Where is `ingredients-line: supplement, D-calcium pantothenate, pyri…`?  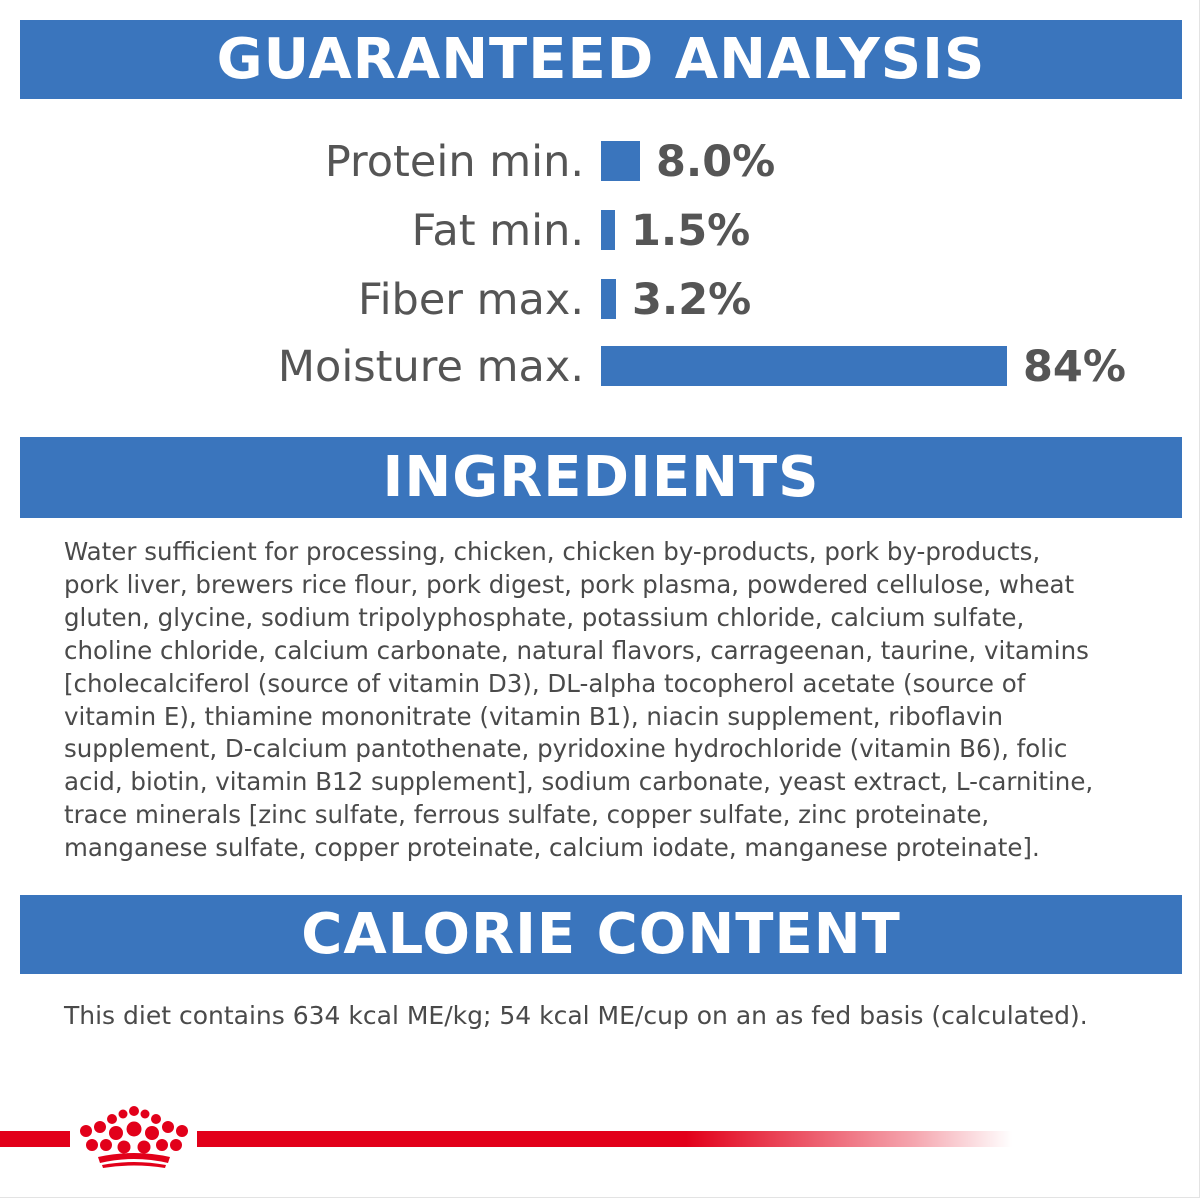
ingredients-line: supplement, D-calcium pantothenate, pyri… is located at coordinates (566, 749).